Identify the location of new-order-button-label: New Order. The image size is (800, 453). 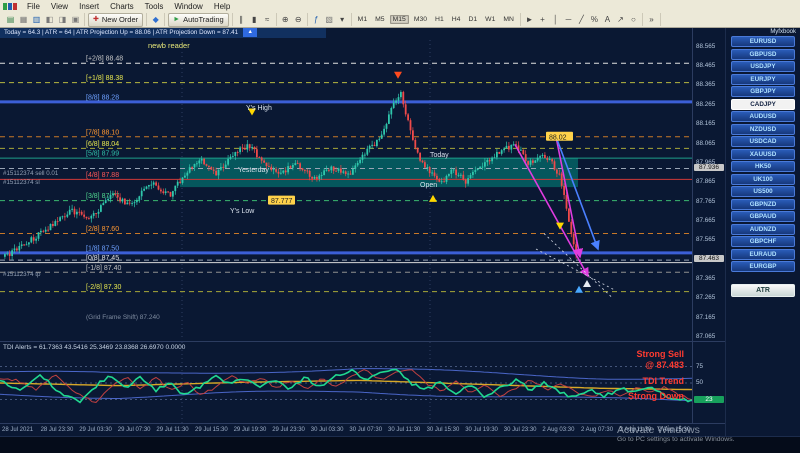
(120, 19).